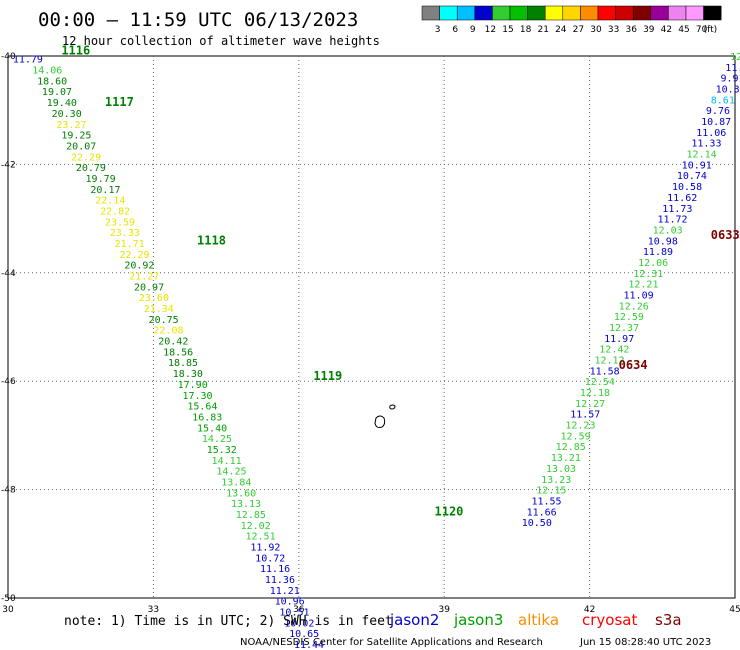  What do you see at coordinates (414, 620) in the screenshot?
I see `legend-item-jason2: jason2` at bounding box center [414, 620].